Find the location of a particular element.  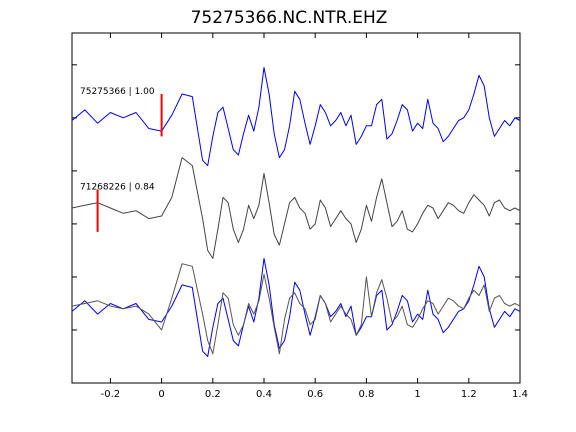

trace-label: 71268226 | 0.84 is located at coordinates (117, 187).